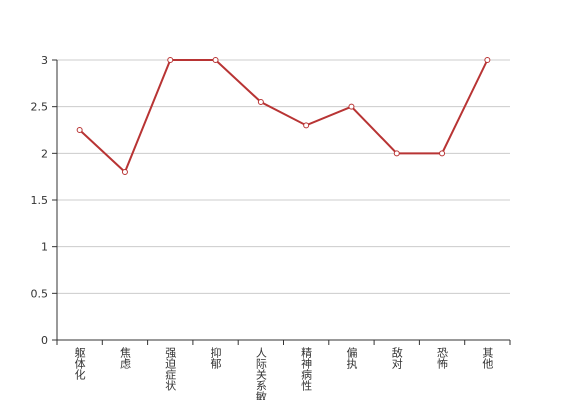 This screenshot has width=567, height=400. What do you see at coordinates (40, 107) in the screenshot?
I see `y-tick-label: 2.5` at bounding box center [40, 107].